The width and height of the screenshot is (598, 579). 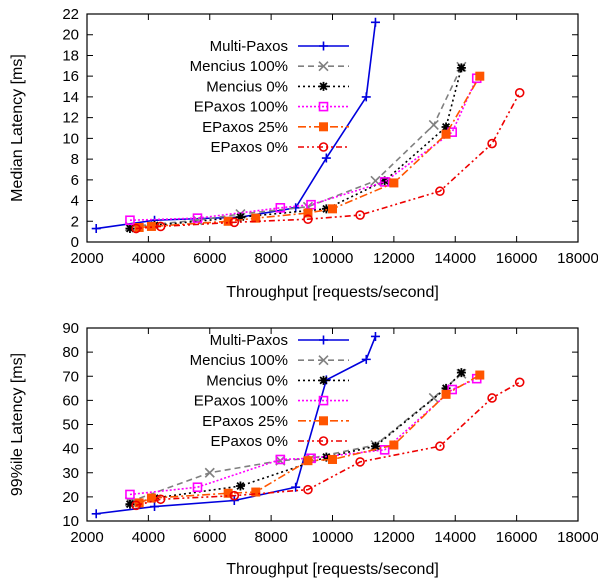 What do you see at coordinates (70, 118) in the screenshot?
I see `y-tick-label: 12` at bounding box center [70, 118].